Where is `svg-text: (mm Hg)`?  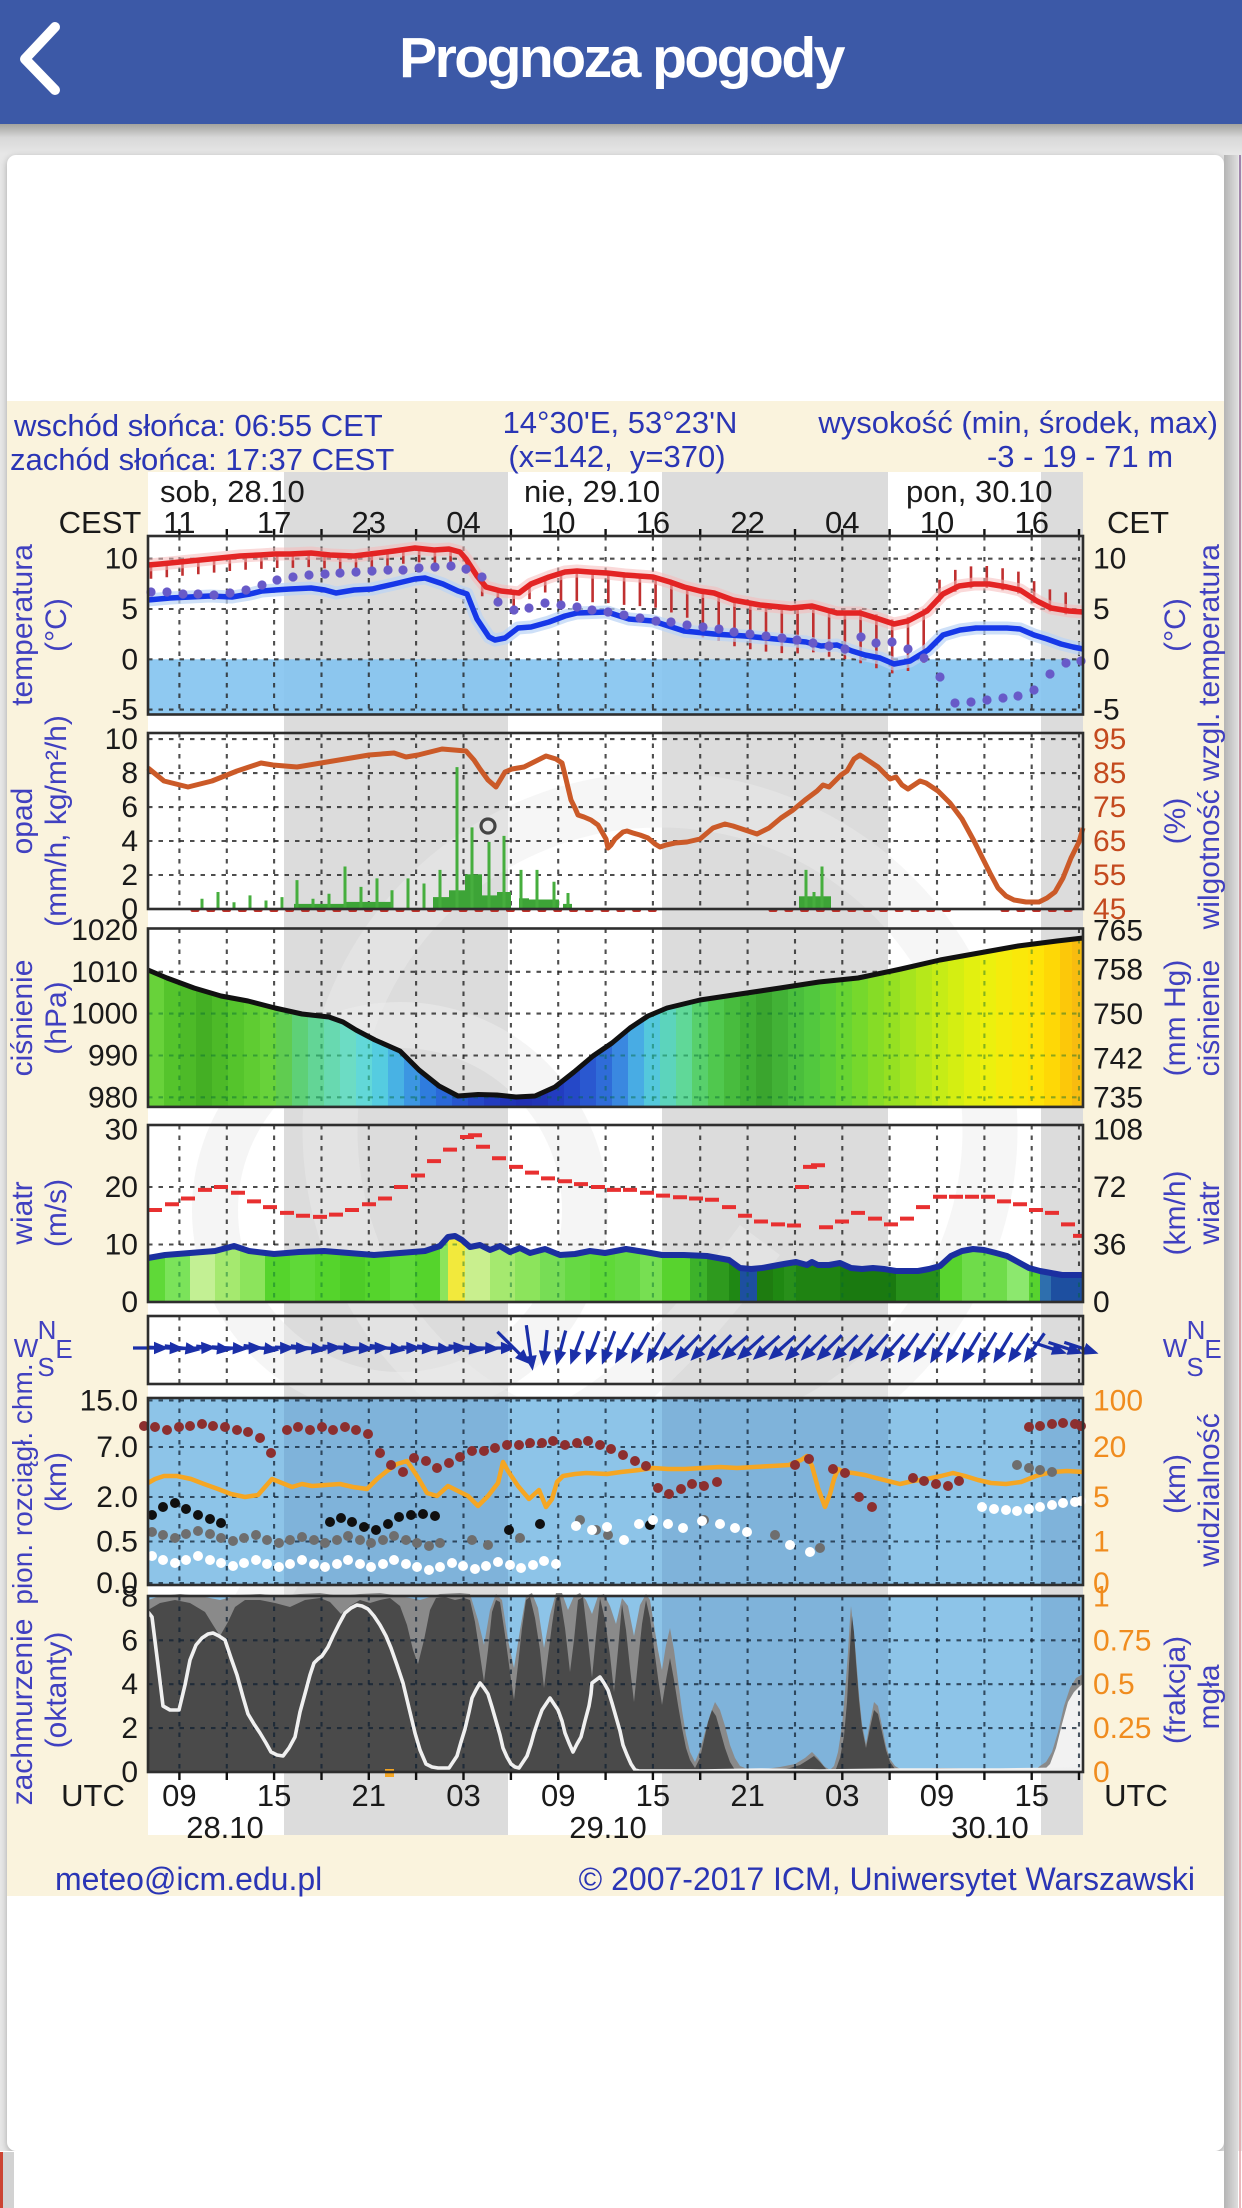
svg-text: (mm Hg) is located at coordinates (1175, 1018).